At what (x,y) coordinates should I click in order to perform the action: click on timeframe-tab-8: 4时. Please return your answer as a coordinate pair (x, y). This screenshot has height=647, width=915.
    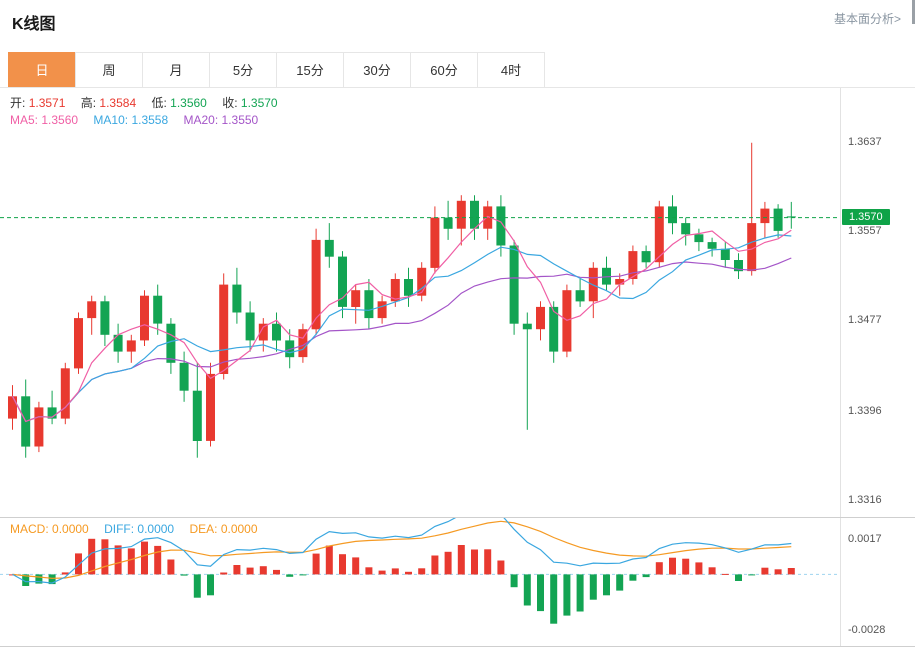
    Looking at the image, I should click on (511, 69).